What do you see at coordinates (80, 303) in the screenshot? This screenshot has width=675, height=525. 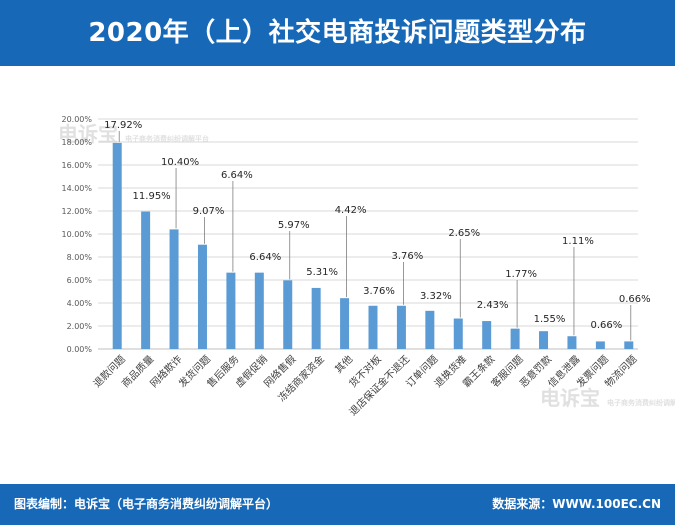 I see `y-tick-label: 4.00%` at bounding box center [80, 303].